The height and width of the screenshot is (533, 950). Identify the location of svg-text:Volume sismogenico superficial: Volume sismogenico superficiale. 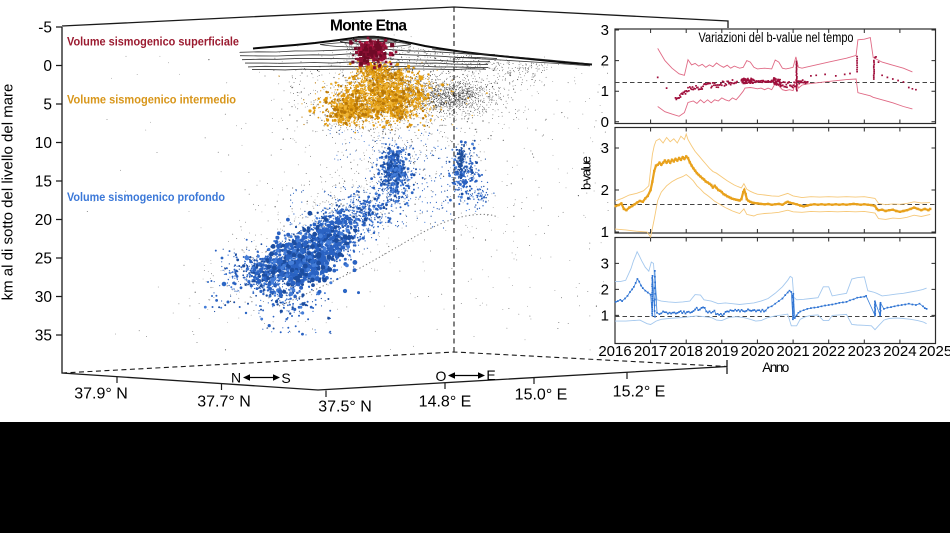
(153, 42).